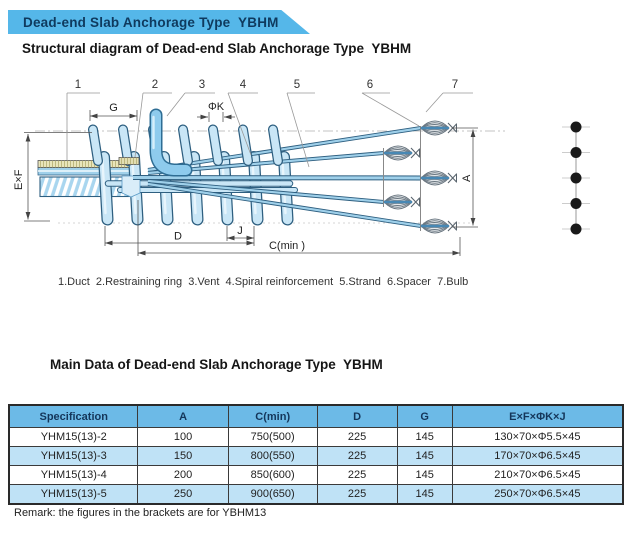 This screenshot has width=634, height=535. I want to click on cell-a: 200, so click(183, 475).